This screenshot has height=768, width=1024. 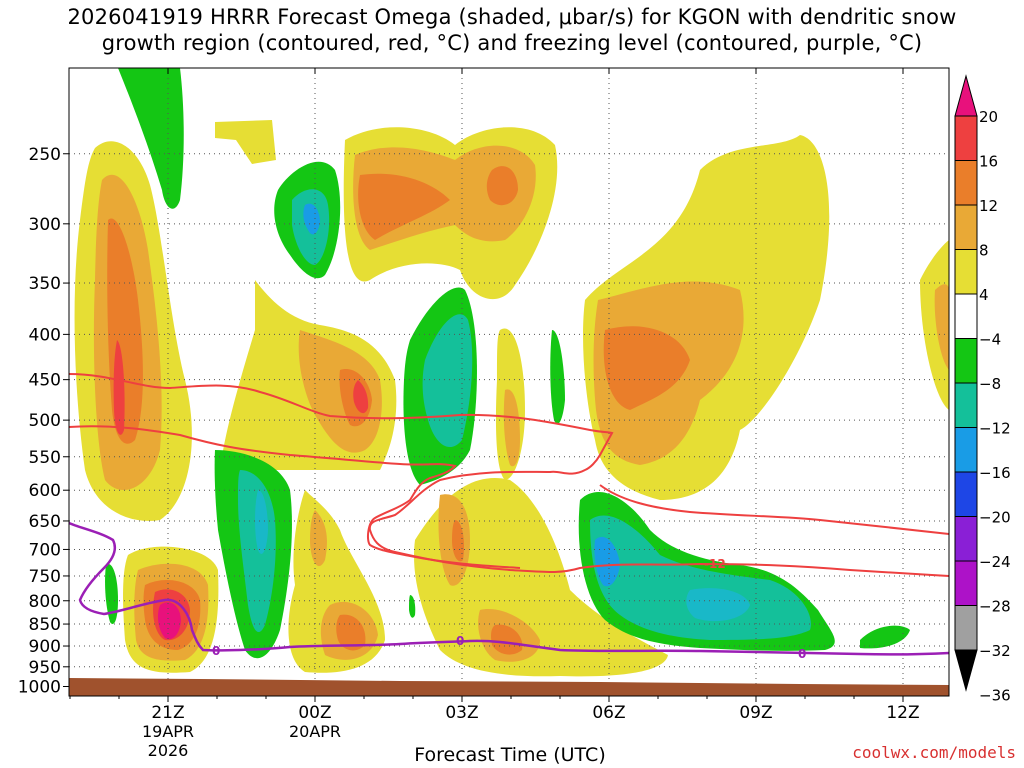 I want to click on colorbar-tick-label: −8, so click(x=990, y=384).